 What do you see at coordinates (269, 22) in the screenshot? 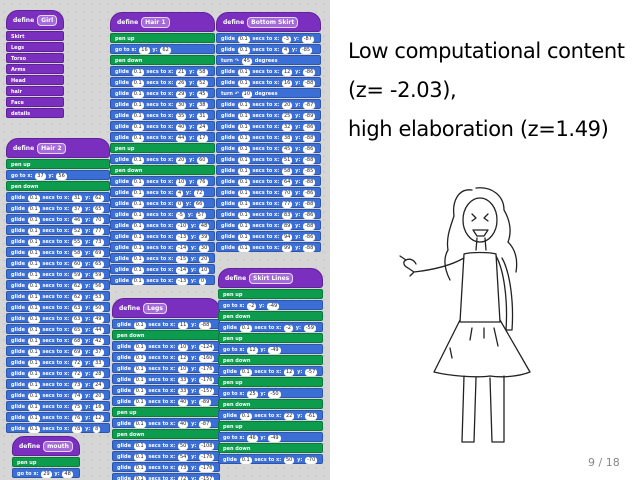
I see `define-block: define Bottom Skirt` at bounding box center [269, 22].